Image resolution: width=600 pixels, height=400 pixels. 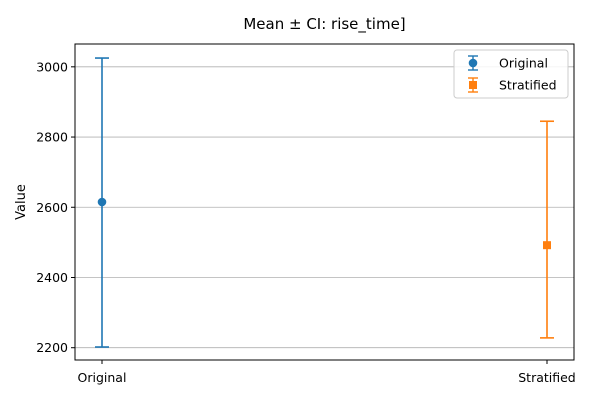 What do you see at coordinates (523, 63) in the screenshot?
I see `legend-label: Original` at bounding box center [523, 63].